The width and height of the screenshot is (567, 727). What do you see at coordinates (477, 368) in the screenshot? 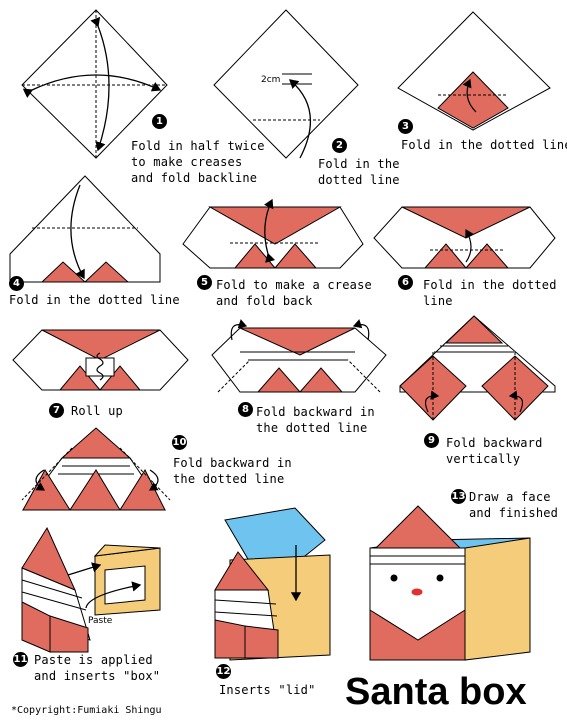
I see `step9-figure` at bounding box center [477, 368].